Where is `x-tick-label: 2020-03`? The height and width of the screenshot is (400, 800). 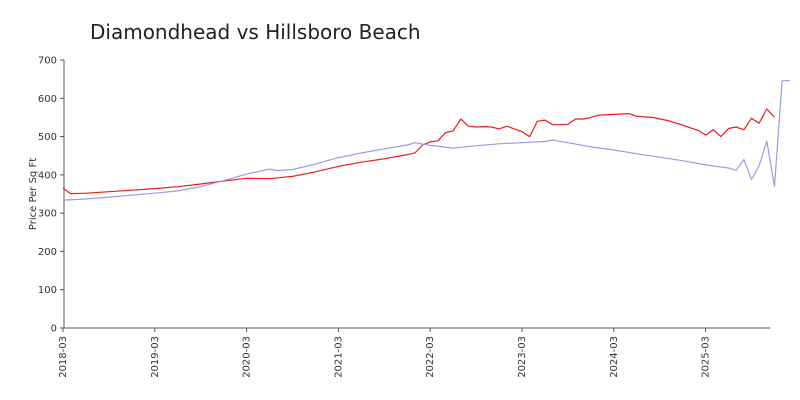 x-tick-label: 2020-03 is located at coordinates (247, 357).